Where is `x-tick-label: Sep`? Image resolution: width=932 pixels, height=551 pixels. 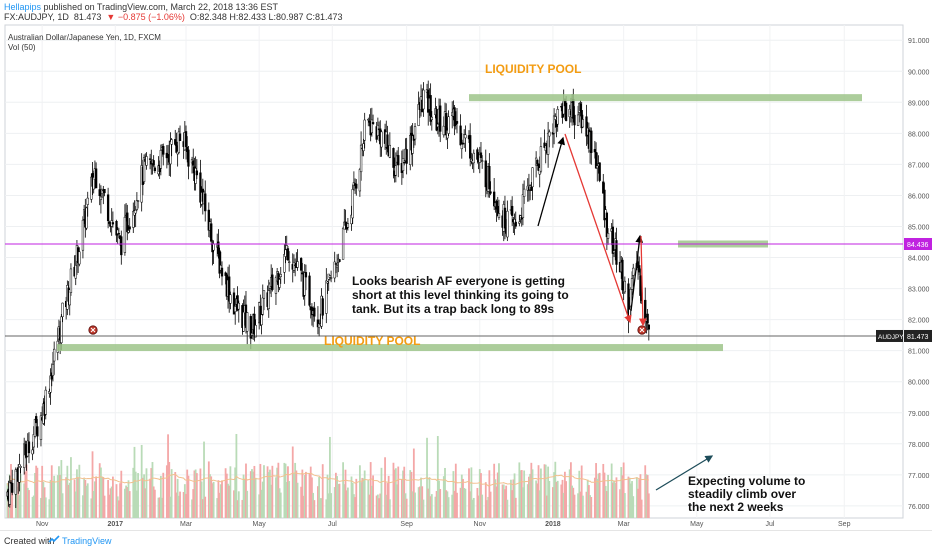
x-tick-label: Sep is located at coordinates (406, 524).